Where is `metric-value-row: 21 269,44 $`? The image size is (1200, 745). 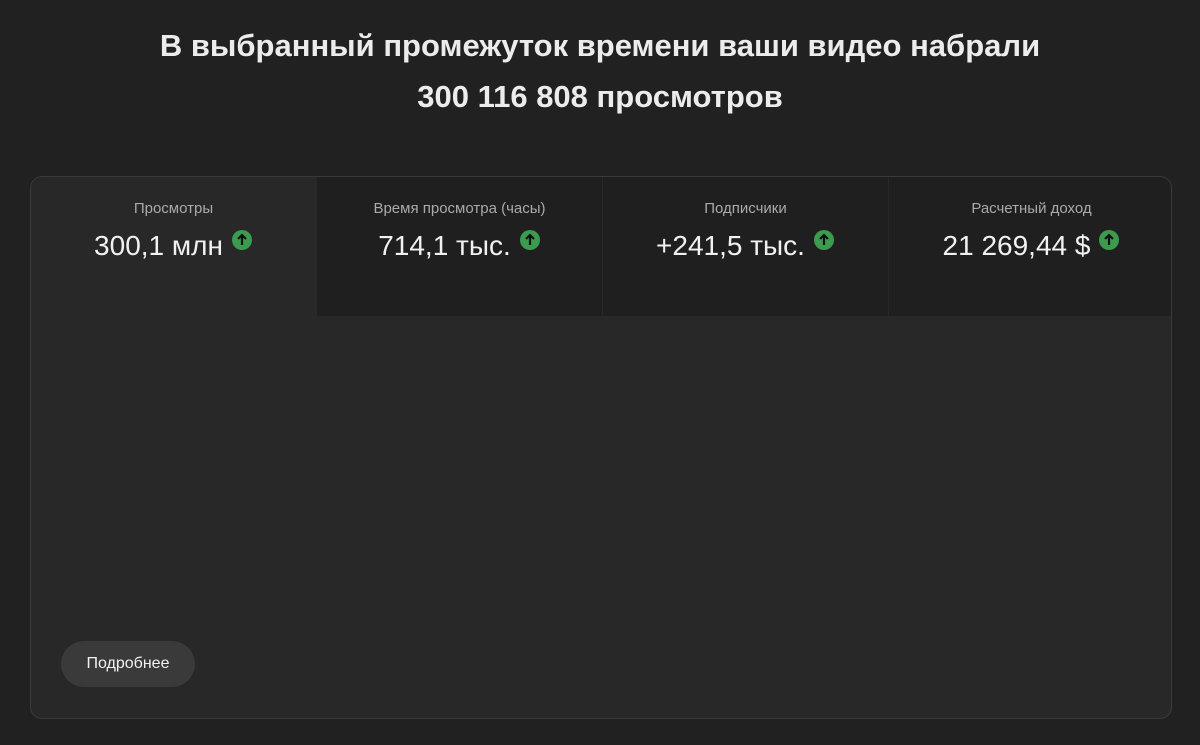 metric-value-row: 21 269,44 $ is located at coordinates (1030, 245).